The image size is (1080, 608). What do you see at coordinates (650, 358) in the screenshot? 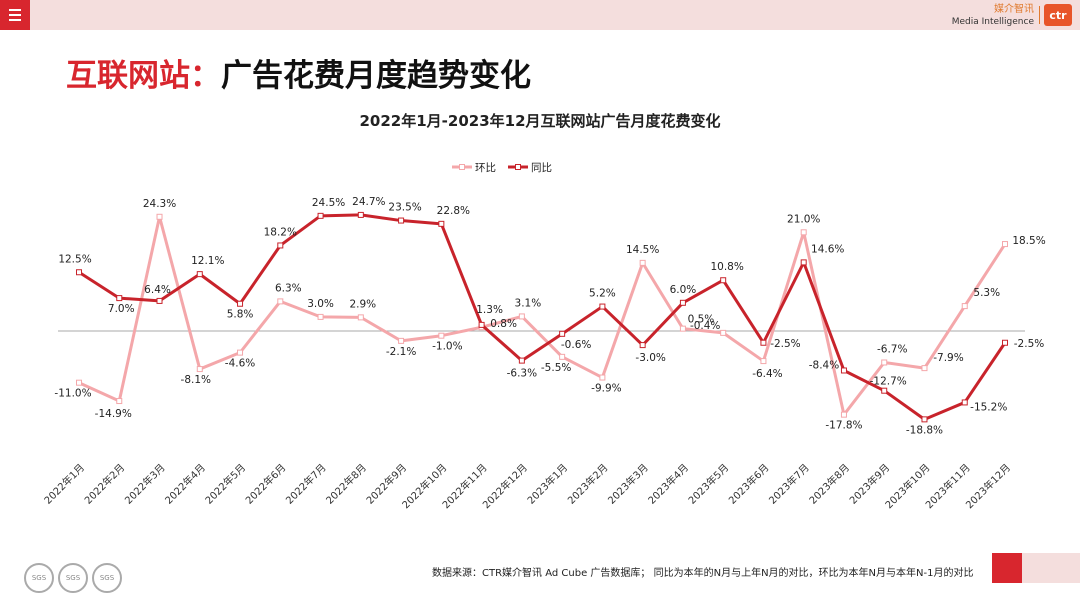
I see `data-label-tongbi: -3.0%` at bounding box center [650, 358].